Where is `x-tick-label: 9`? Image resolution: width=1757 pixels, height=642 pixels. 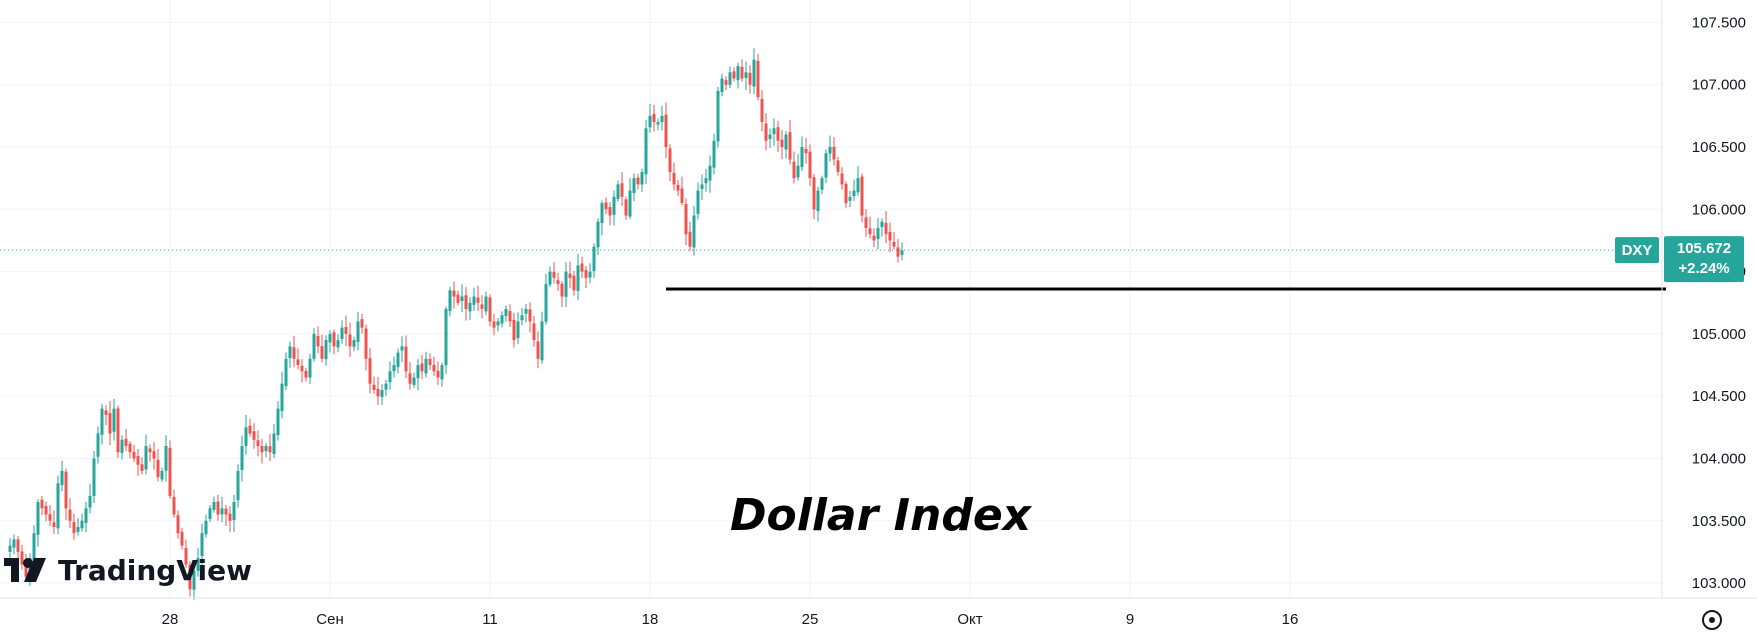
x-tick-label: 9 is located at coordinates (1130, 619).